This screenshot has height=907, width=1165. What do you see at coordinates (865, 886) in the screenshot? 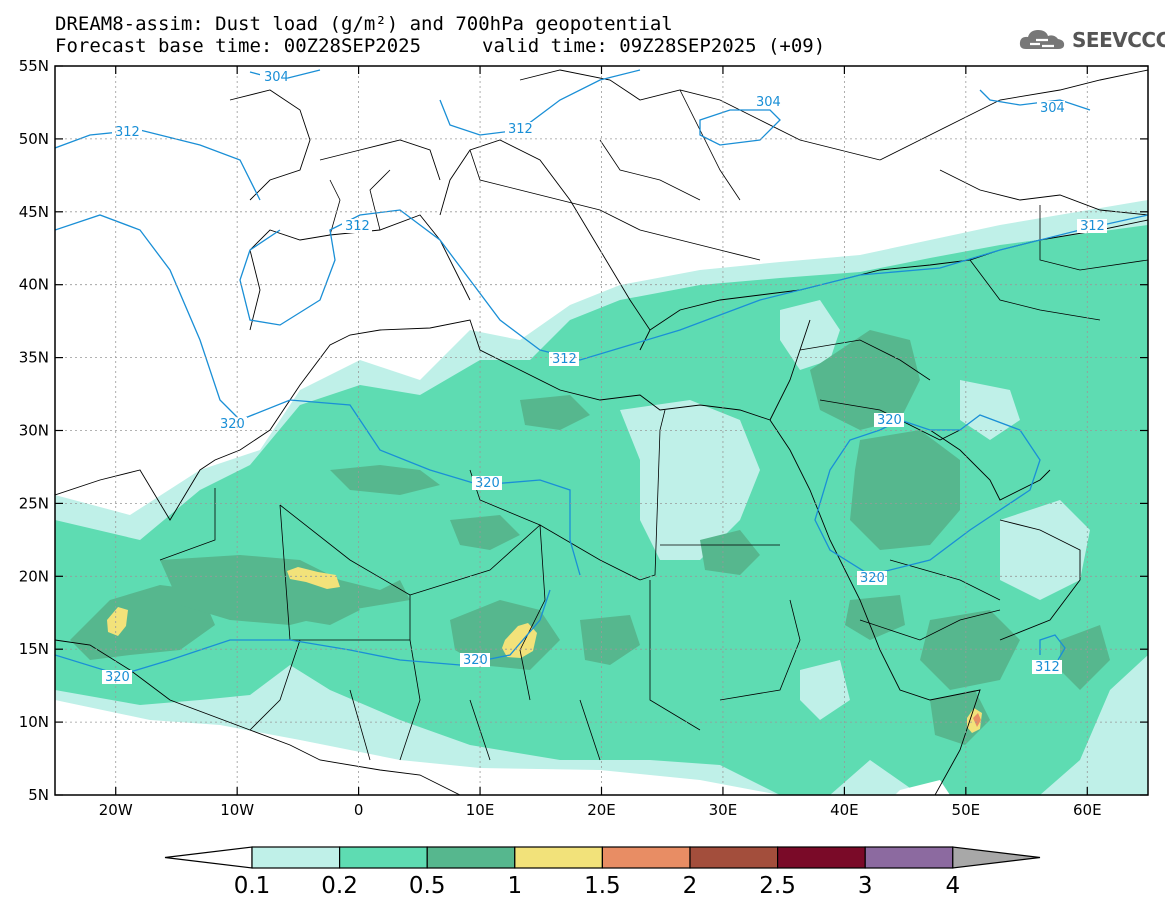
I see `colorbar-level-label: 3` at bounding box center [865, 886].